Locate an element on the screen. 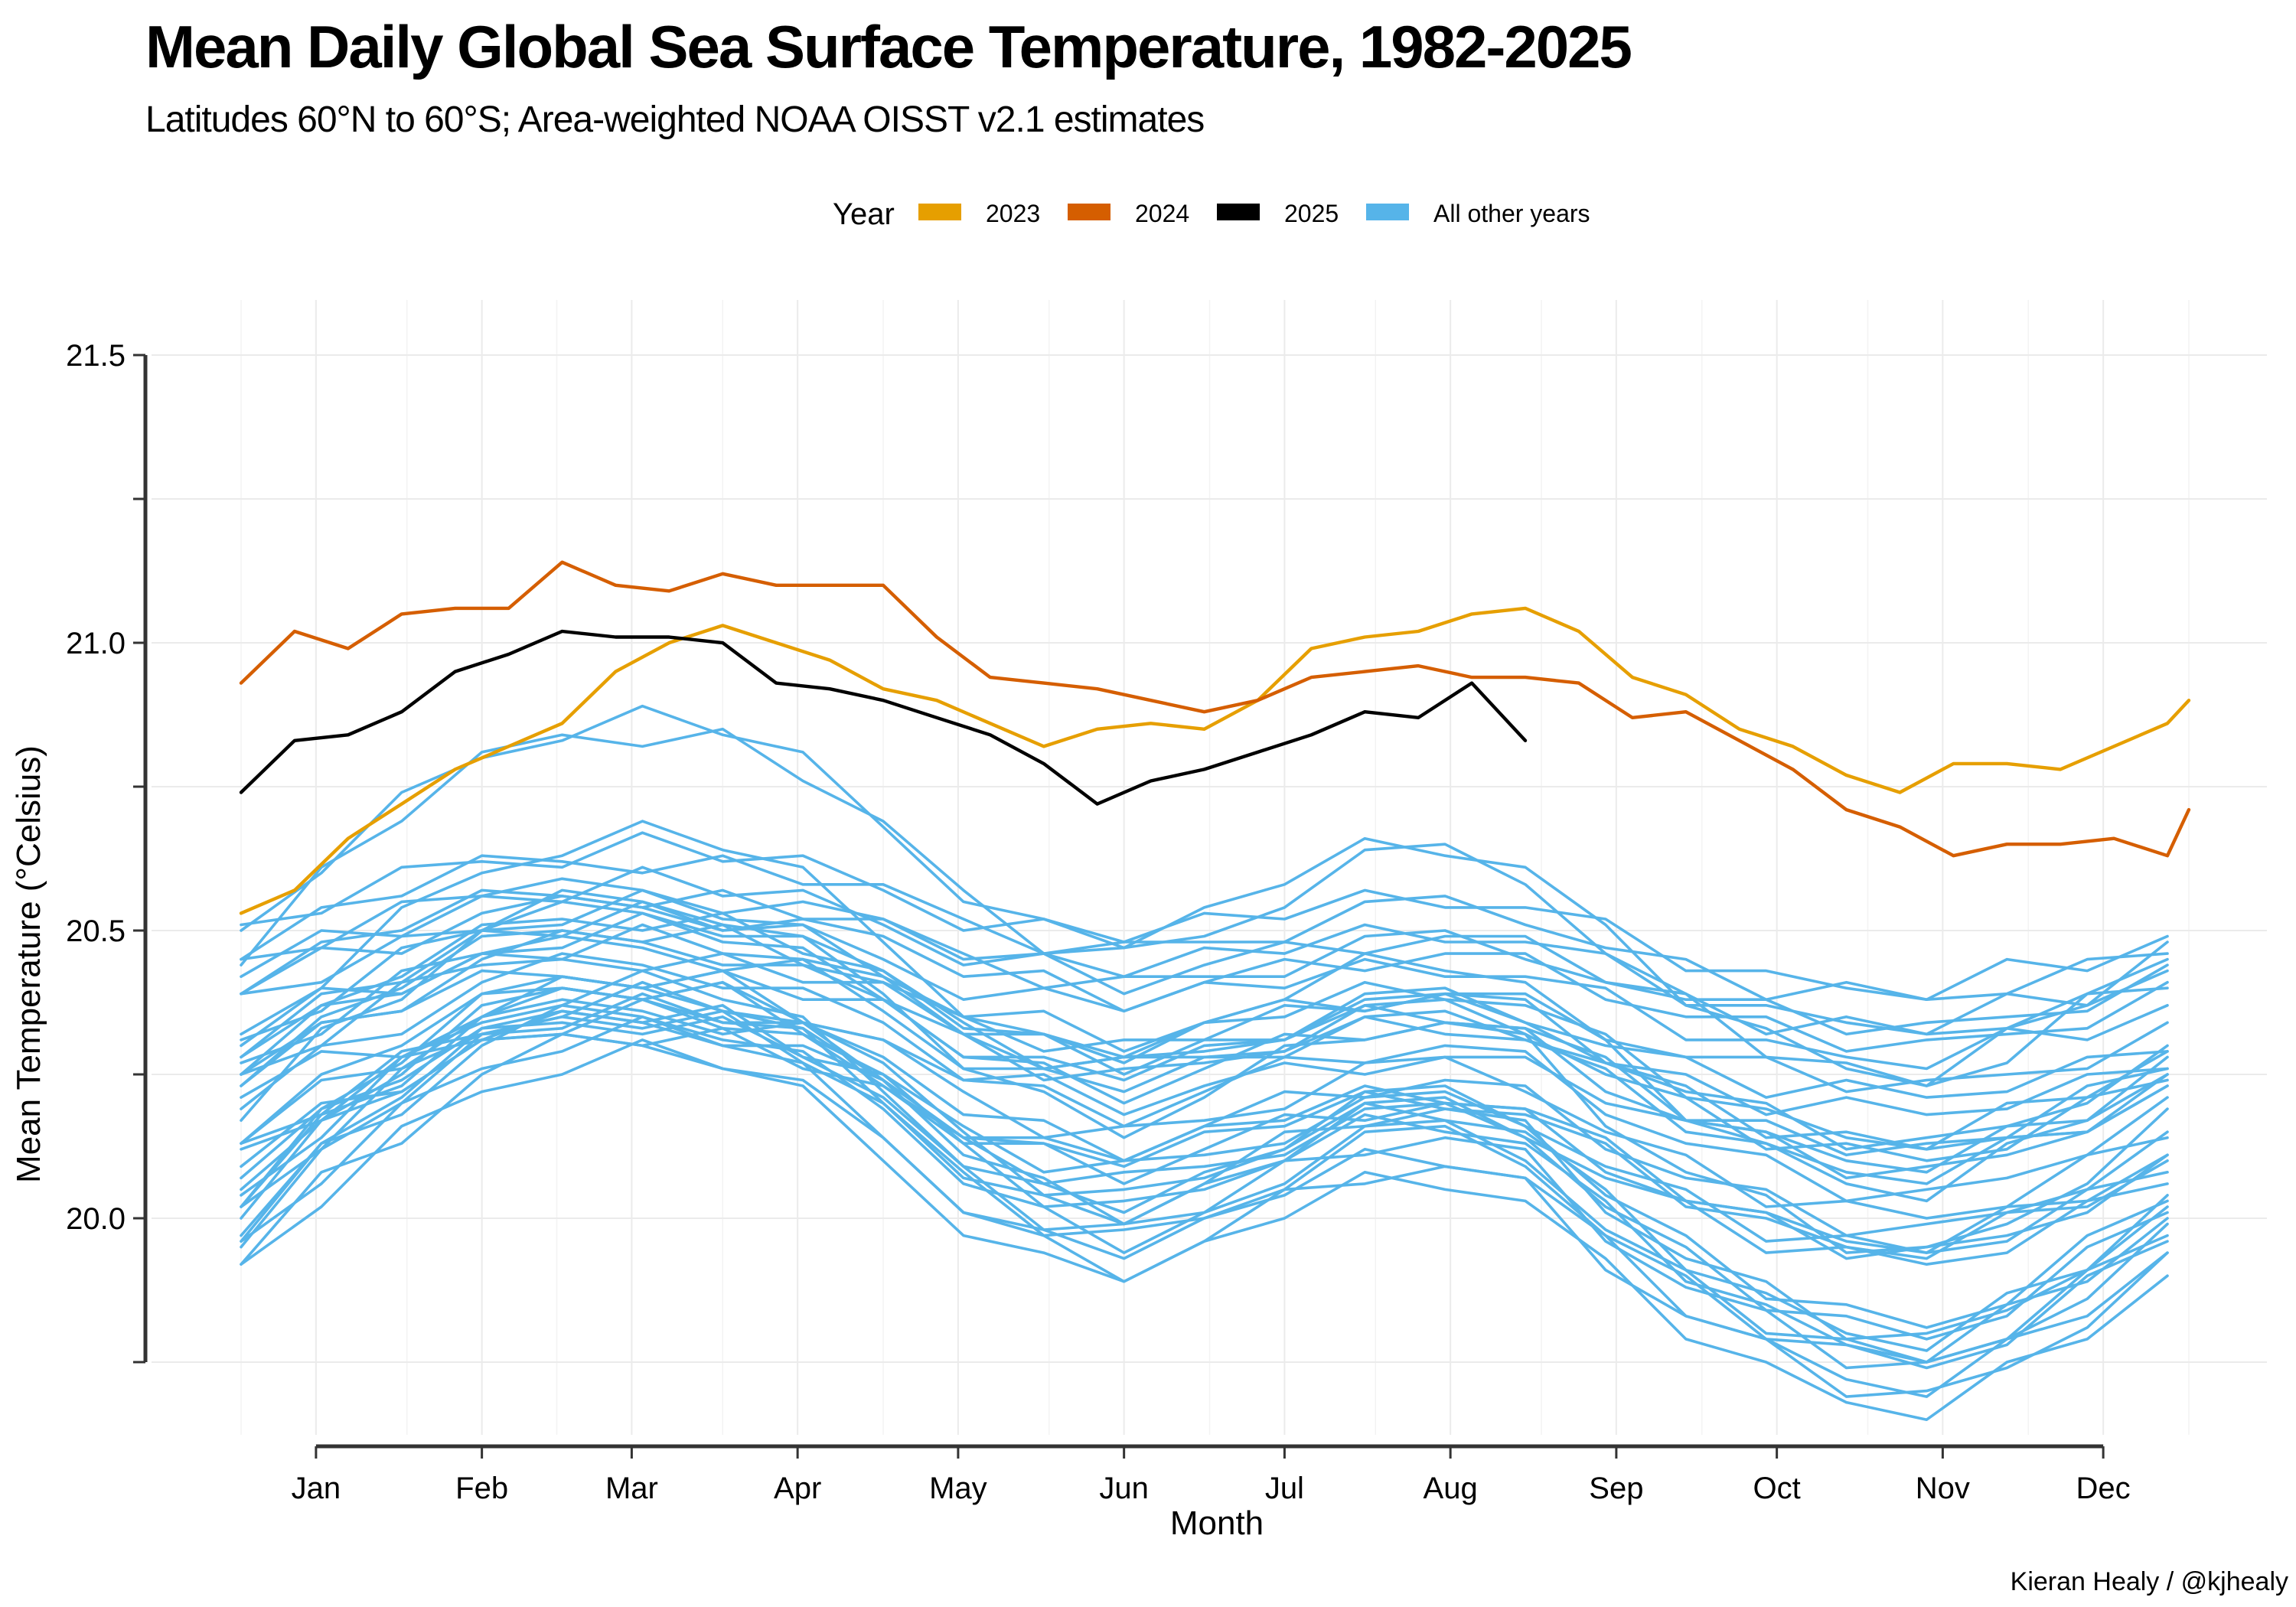  x-tick-label-mar: Mar is located at coordinates (631, 1488).